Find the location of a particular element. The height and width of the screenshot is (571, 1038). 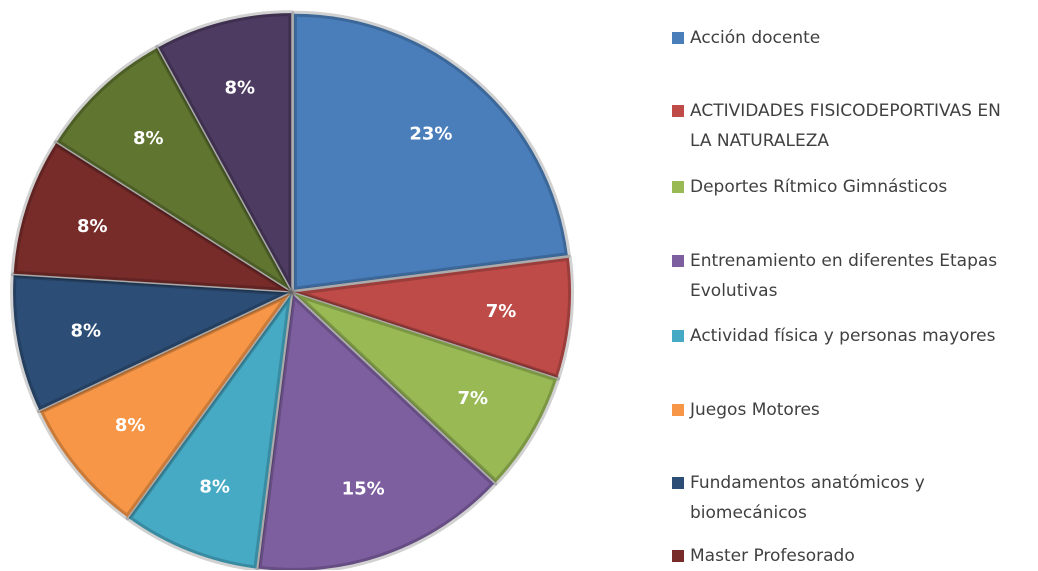

slice-label: 15% is located at coordinates (363, 489).